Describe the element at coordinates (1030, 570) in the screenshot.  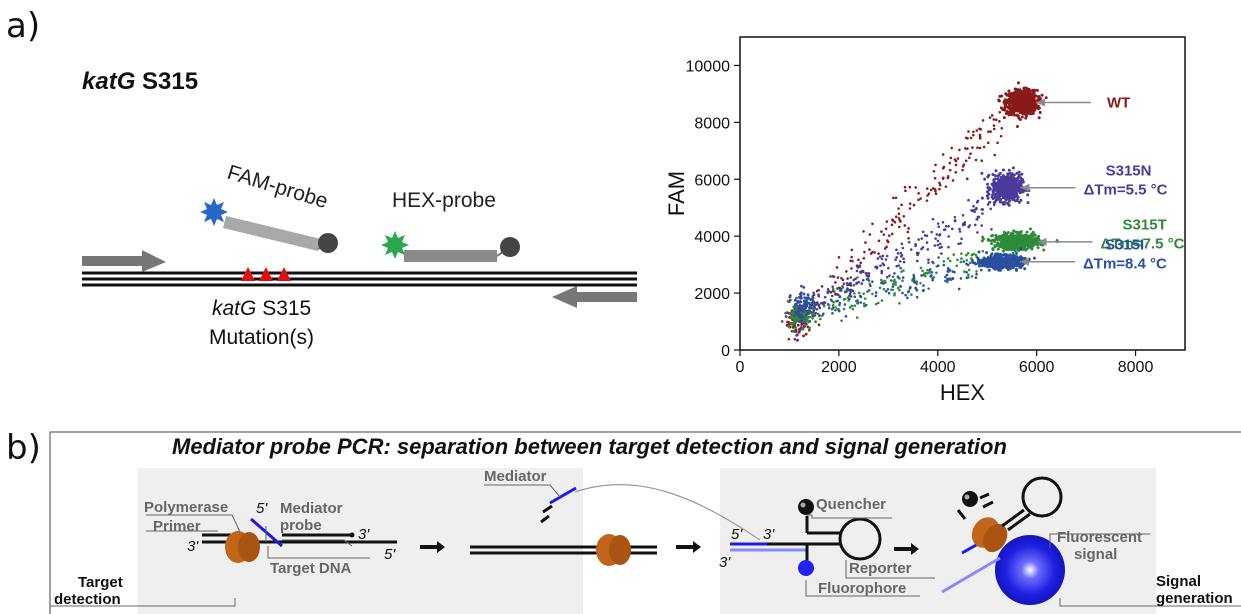
I see `fluorescent-signal-icon` at that location.